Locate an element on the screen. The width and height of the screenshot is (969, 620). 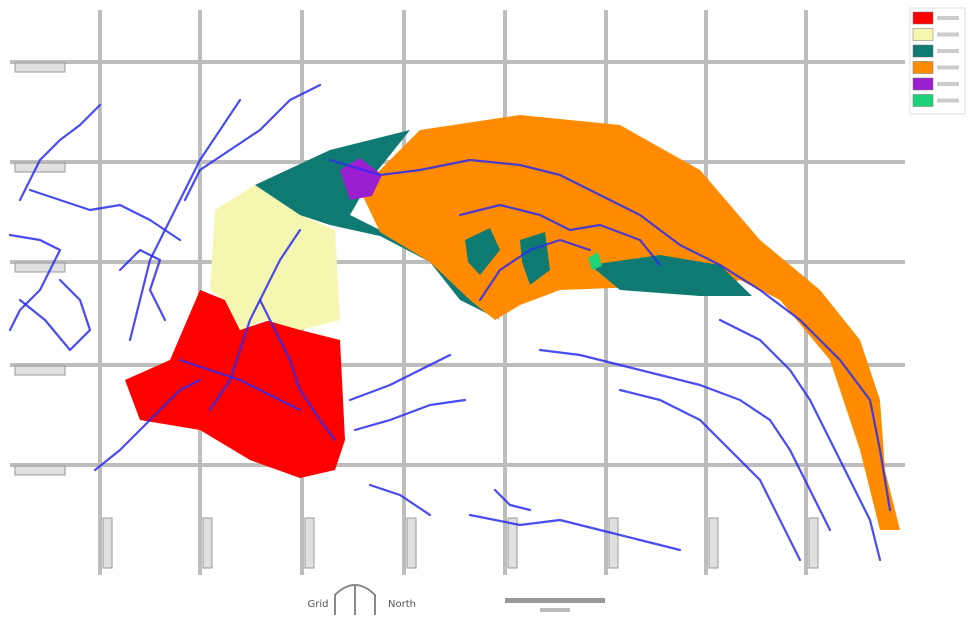
north-label: Grid is located at coordinates (318, 604).